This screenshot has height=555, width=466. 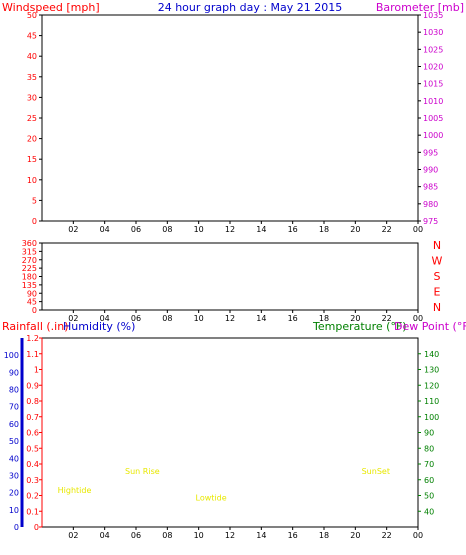 I want to click on direction-x-tick-label: 16, so click(x=293, y=318).